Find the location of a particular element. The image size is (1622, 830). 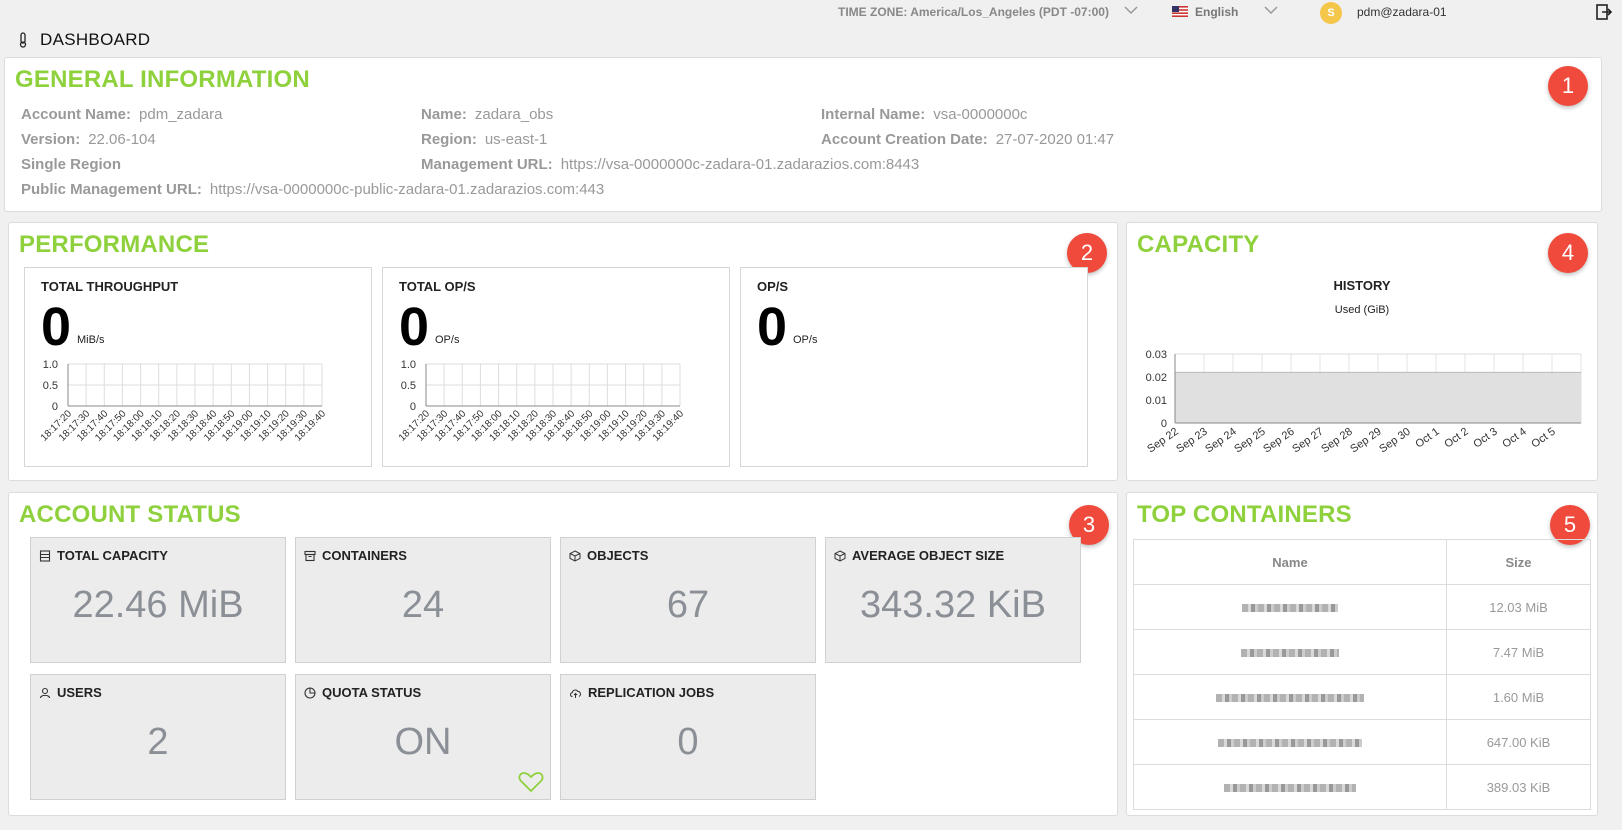

panel-title: ACCOUNT STATUS is located at coordinates (130, 514).